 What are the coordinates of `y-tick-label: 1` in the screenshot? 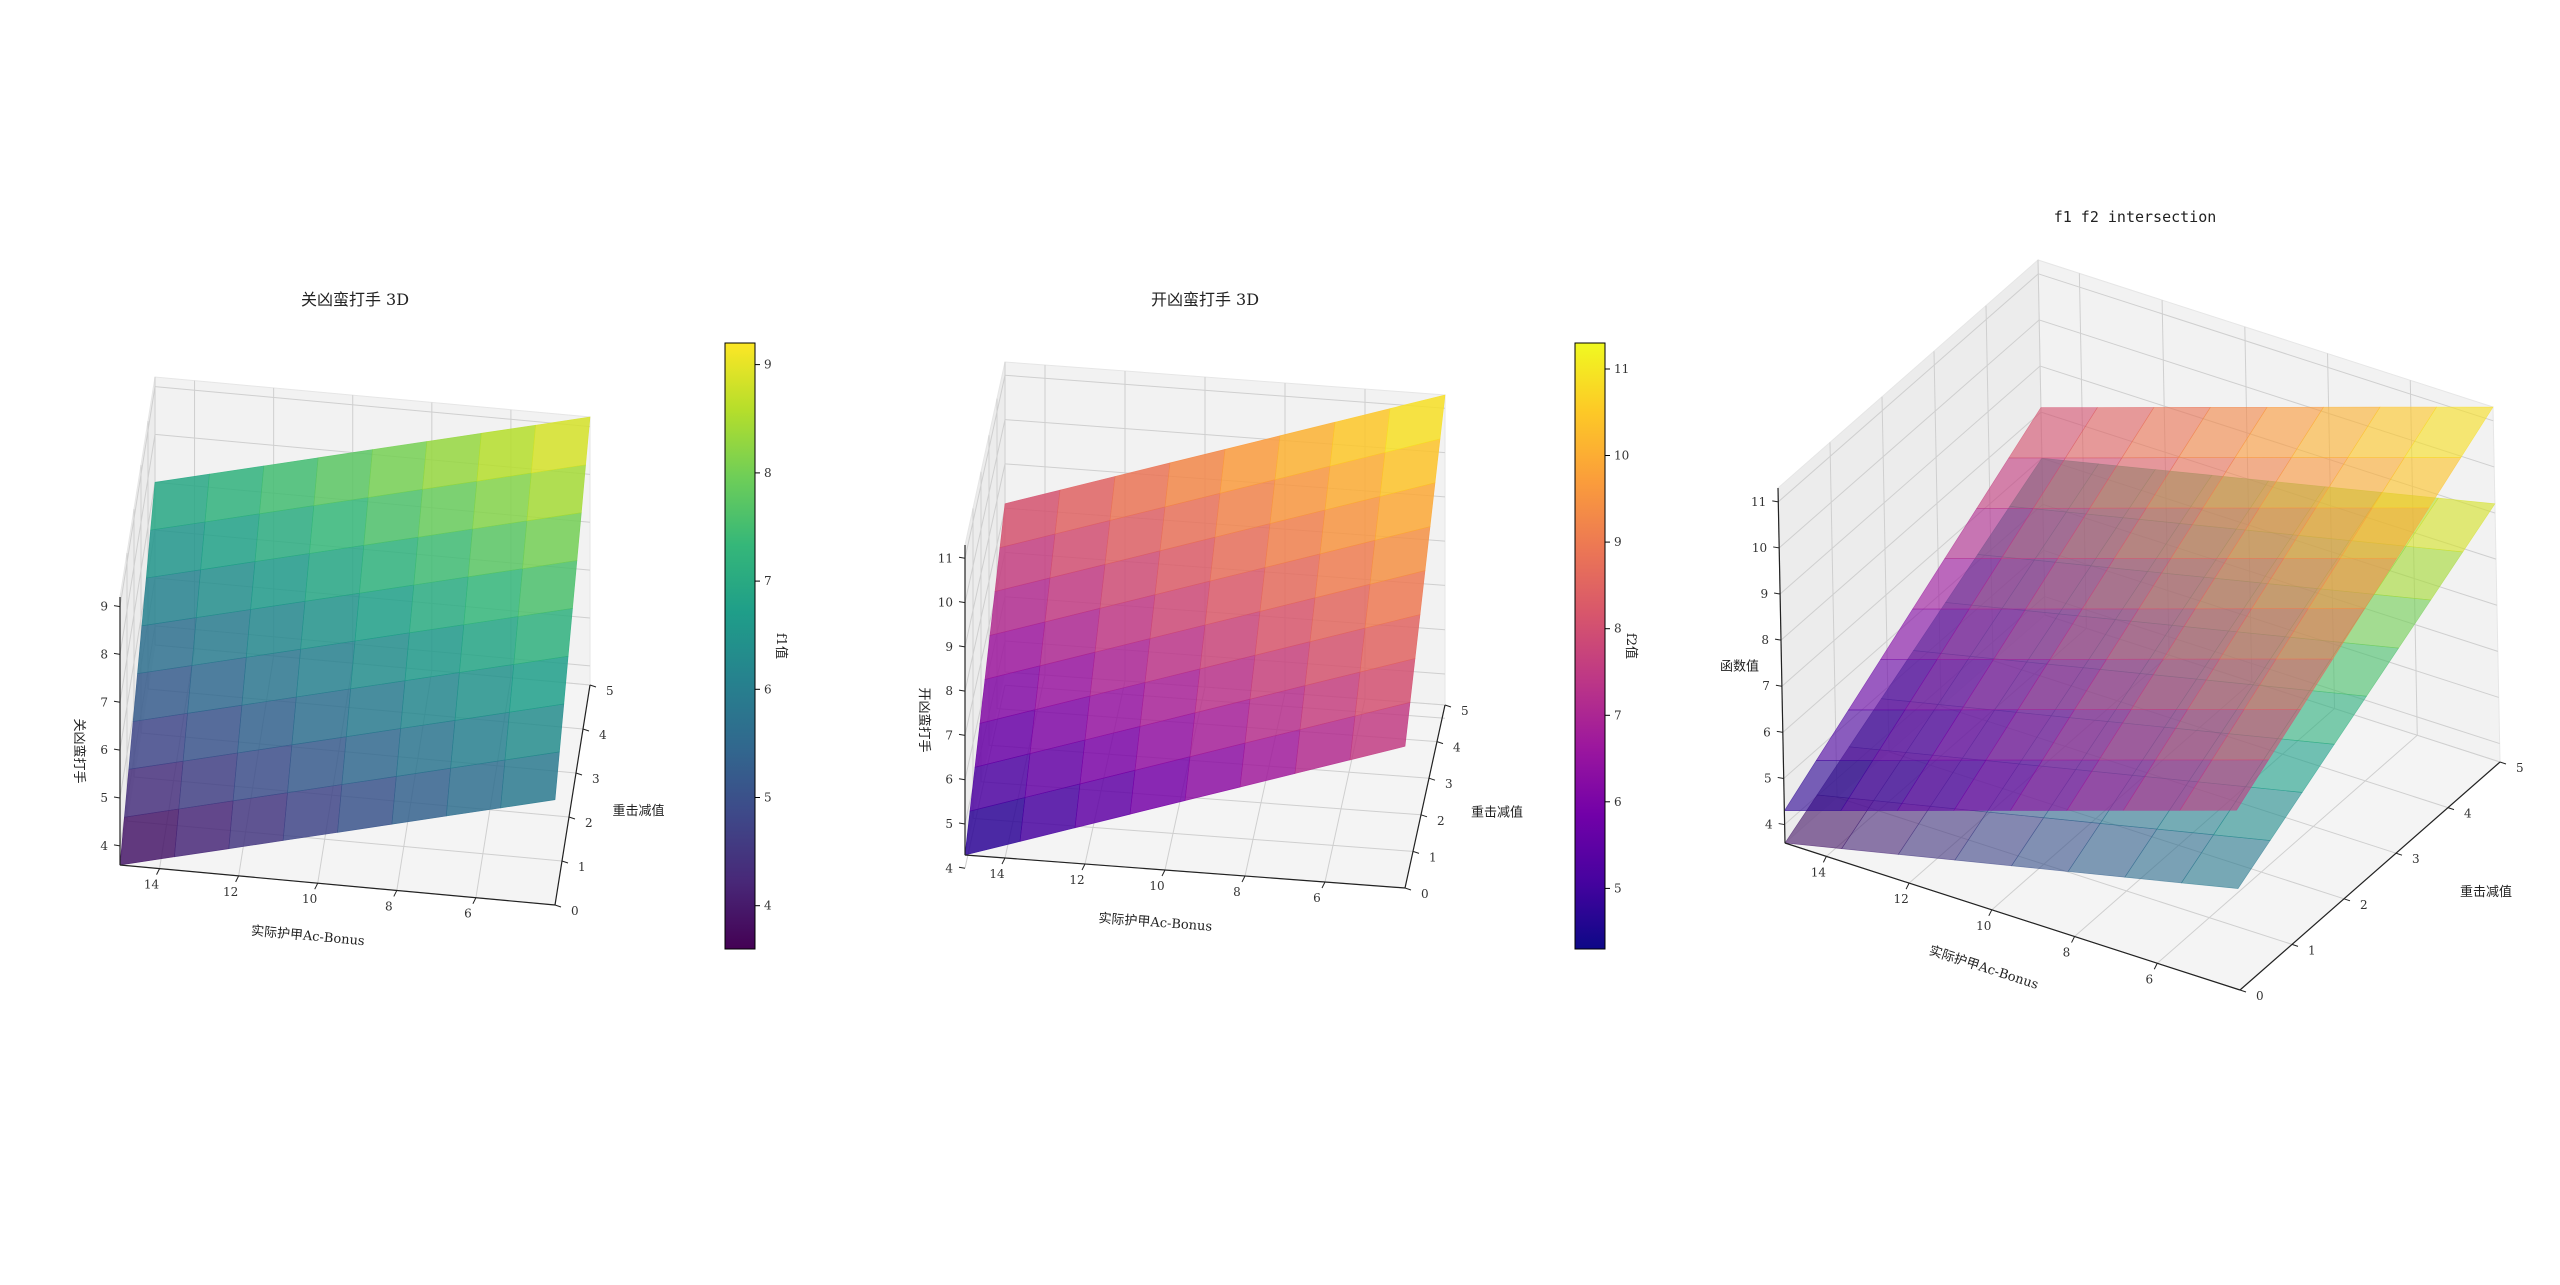 It's located at (2312, 950).